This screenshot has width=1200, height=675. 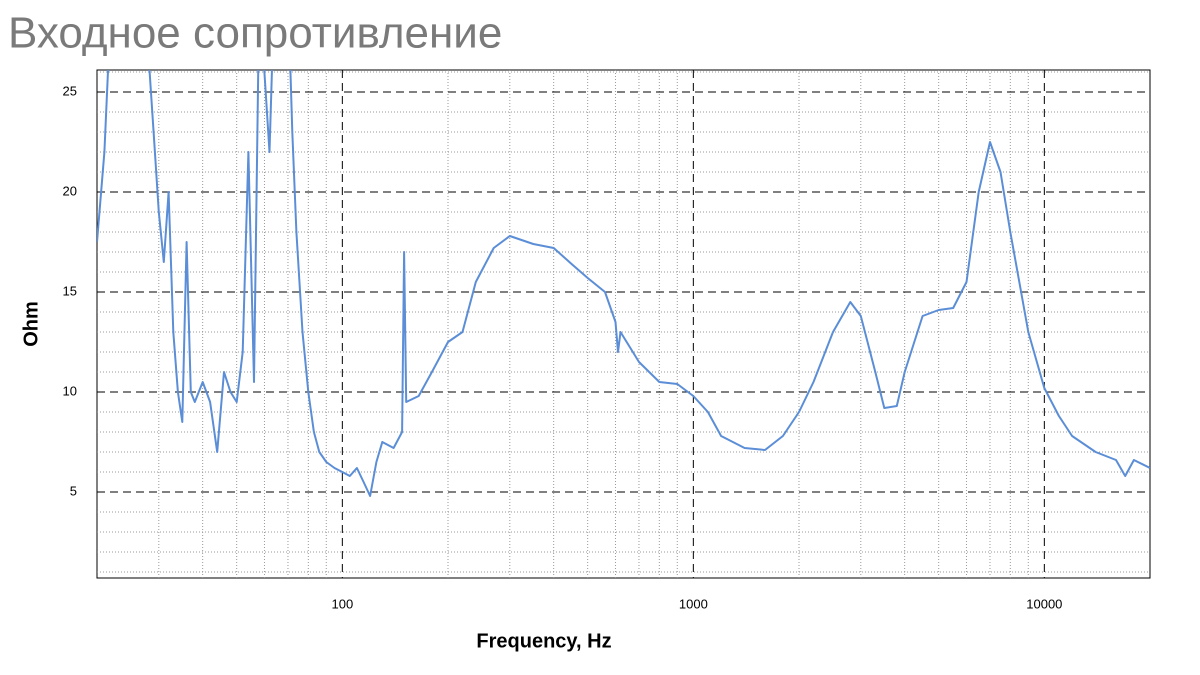 What do you see at coordinates (70, 390) in the screenshot?
I see `y-tick-label: 10` at bounding box center [70, 390].